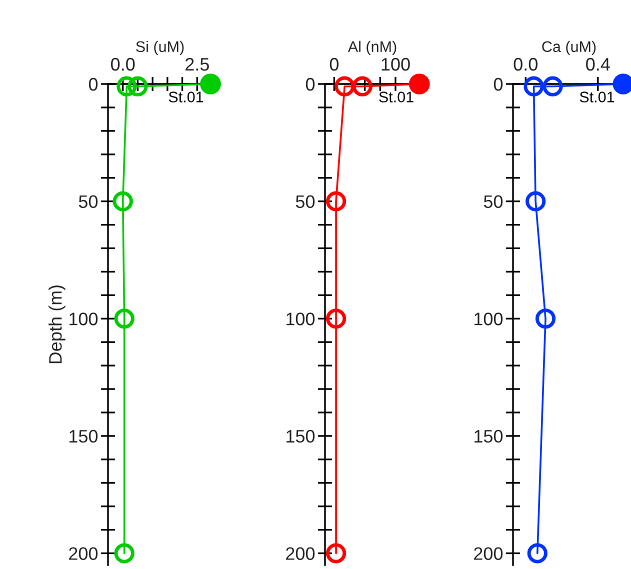  Describe the element at coordinates (197, 64) in the screenshot. I see `x-tick-label: 2.5` at that location.